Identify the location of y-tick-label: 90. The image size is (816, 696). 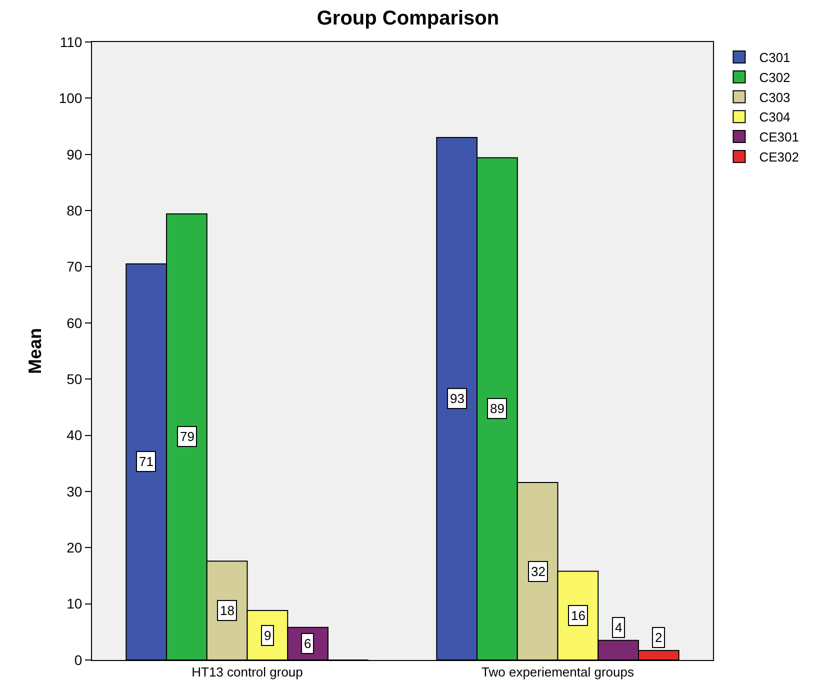
(74, 154).